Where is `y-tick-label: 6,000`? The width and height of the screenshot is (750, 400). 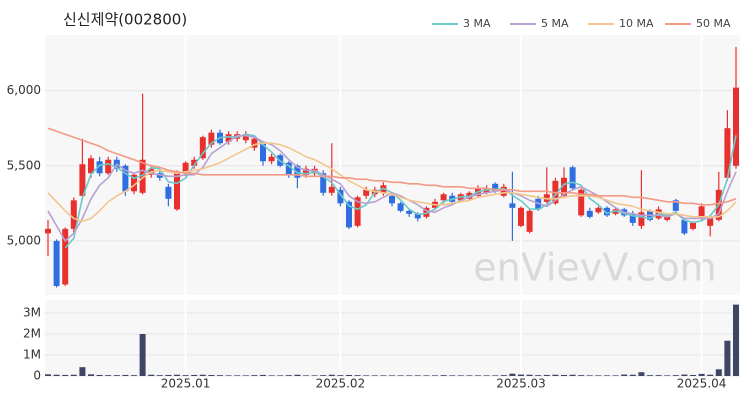 y-tick-label: 6,000 is located at coordinates (24, 90).